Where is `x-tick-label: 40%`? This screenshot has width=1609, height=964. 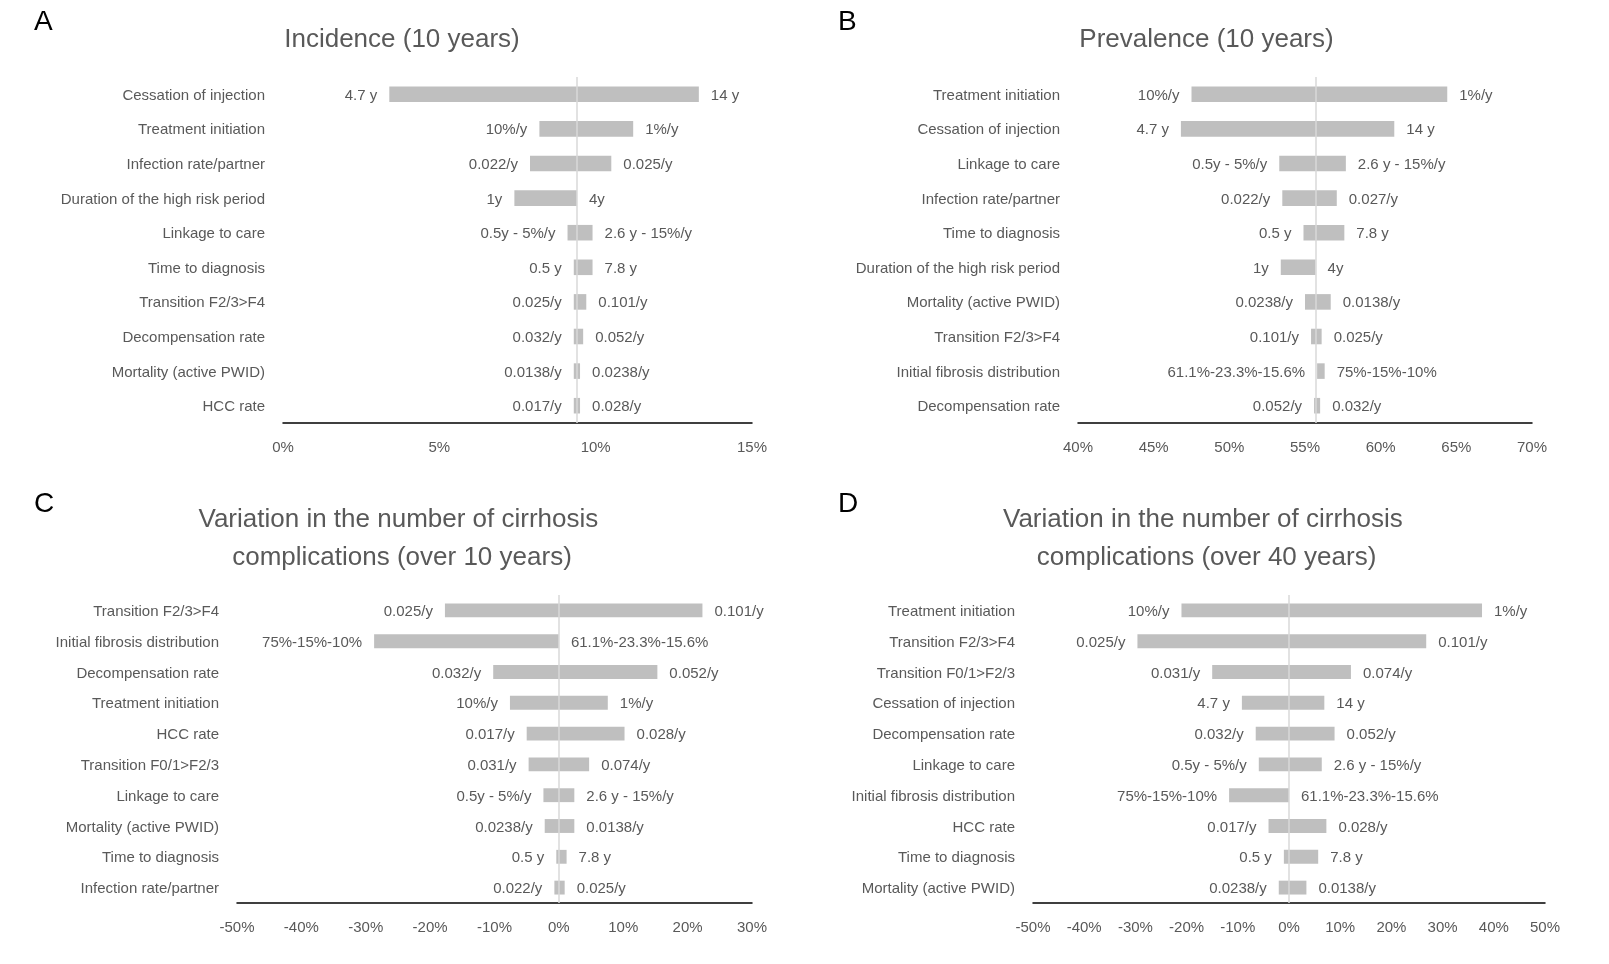
x-tick-label: 40% is located at coordinates (1078, 446).